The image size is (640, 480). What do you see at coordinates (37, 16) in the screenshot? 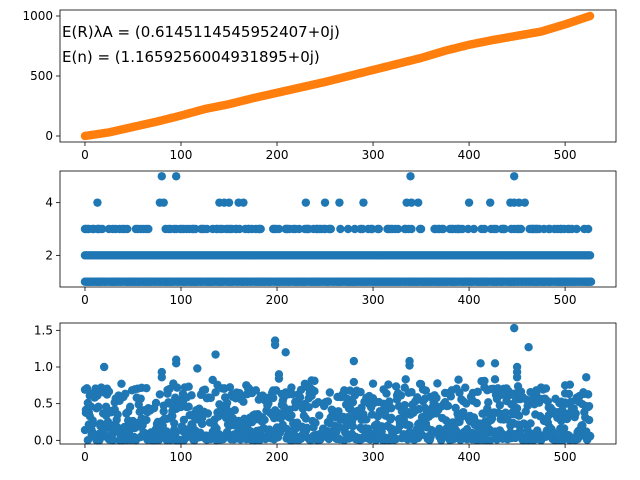
I see `y-tick-label: 1000` at bounding box center [37, 16].